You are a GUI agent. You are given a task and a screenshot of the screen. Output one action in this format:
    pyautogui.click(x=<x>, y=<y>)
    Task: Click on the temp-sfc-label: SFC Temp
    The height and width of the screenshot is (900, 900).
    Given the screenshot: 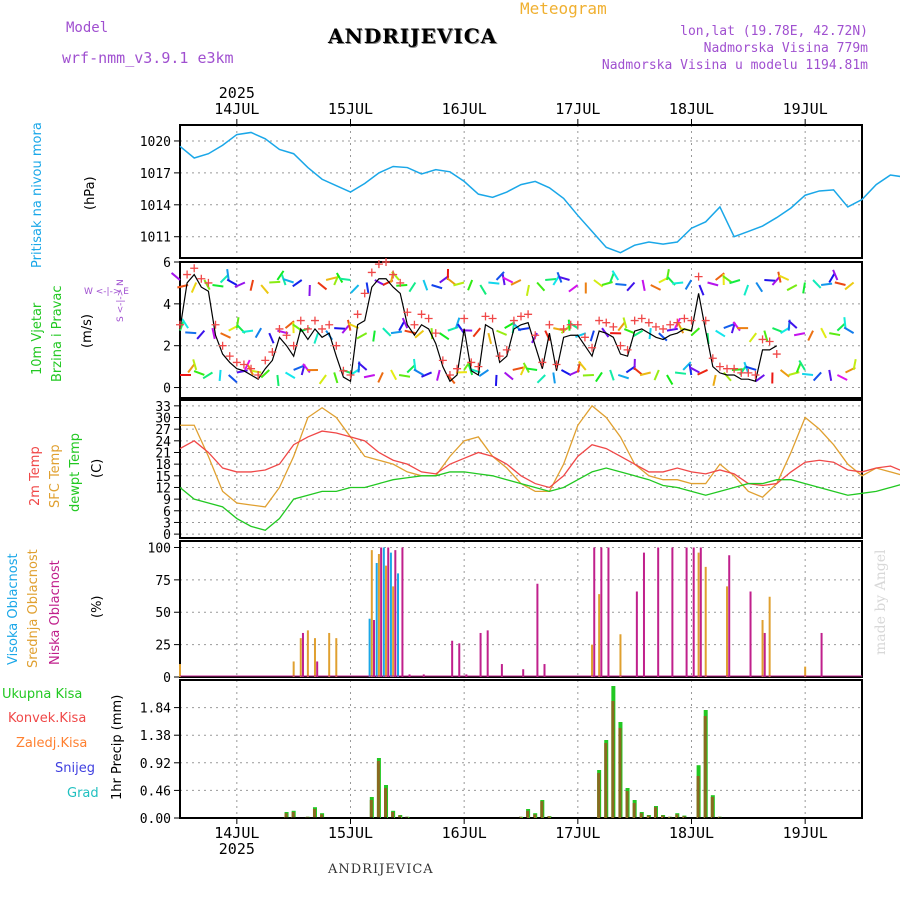 What is the action you would take?
    pyautogui.click(x=55, y=476)
    